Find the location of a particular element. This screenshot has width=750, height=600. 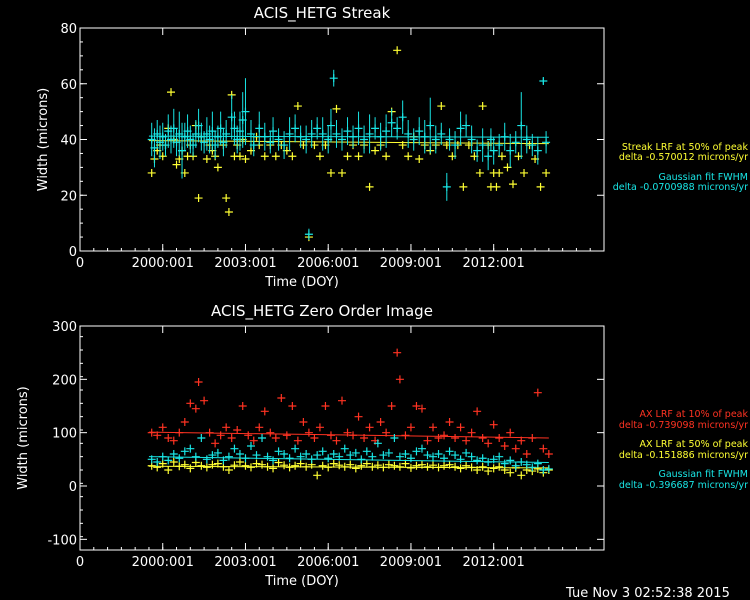

y-tick-label: 20 is located at coordinates (68, 196).